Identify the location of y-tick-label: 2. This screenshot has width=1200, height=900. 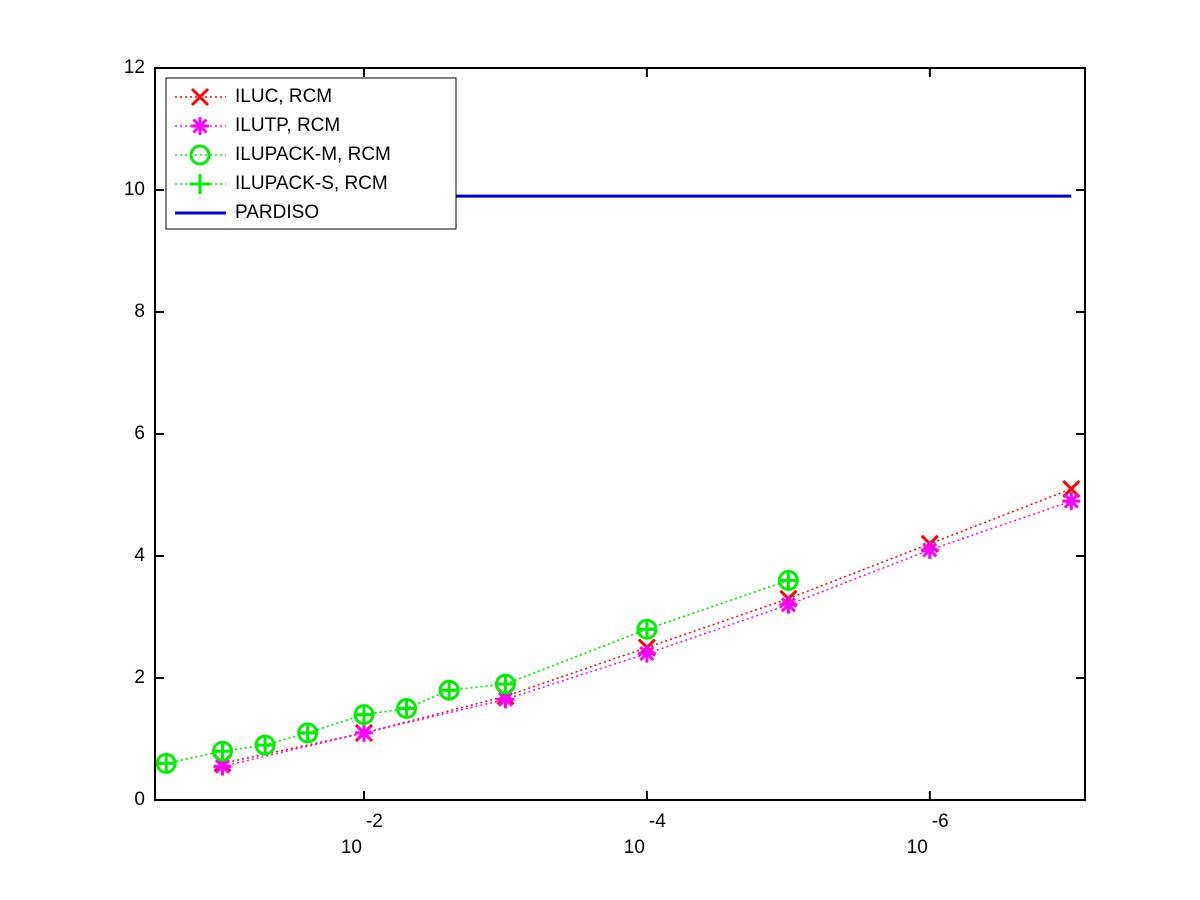
(139, 677).